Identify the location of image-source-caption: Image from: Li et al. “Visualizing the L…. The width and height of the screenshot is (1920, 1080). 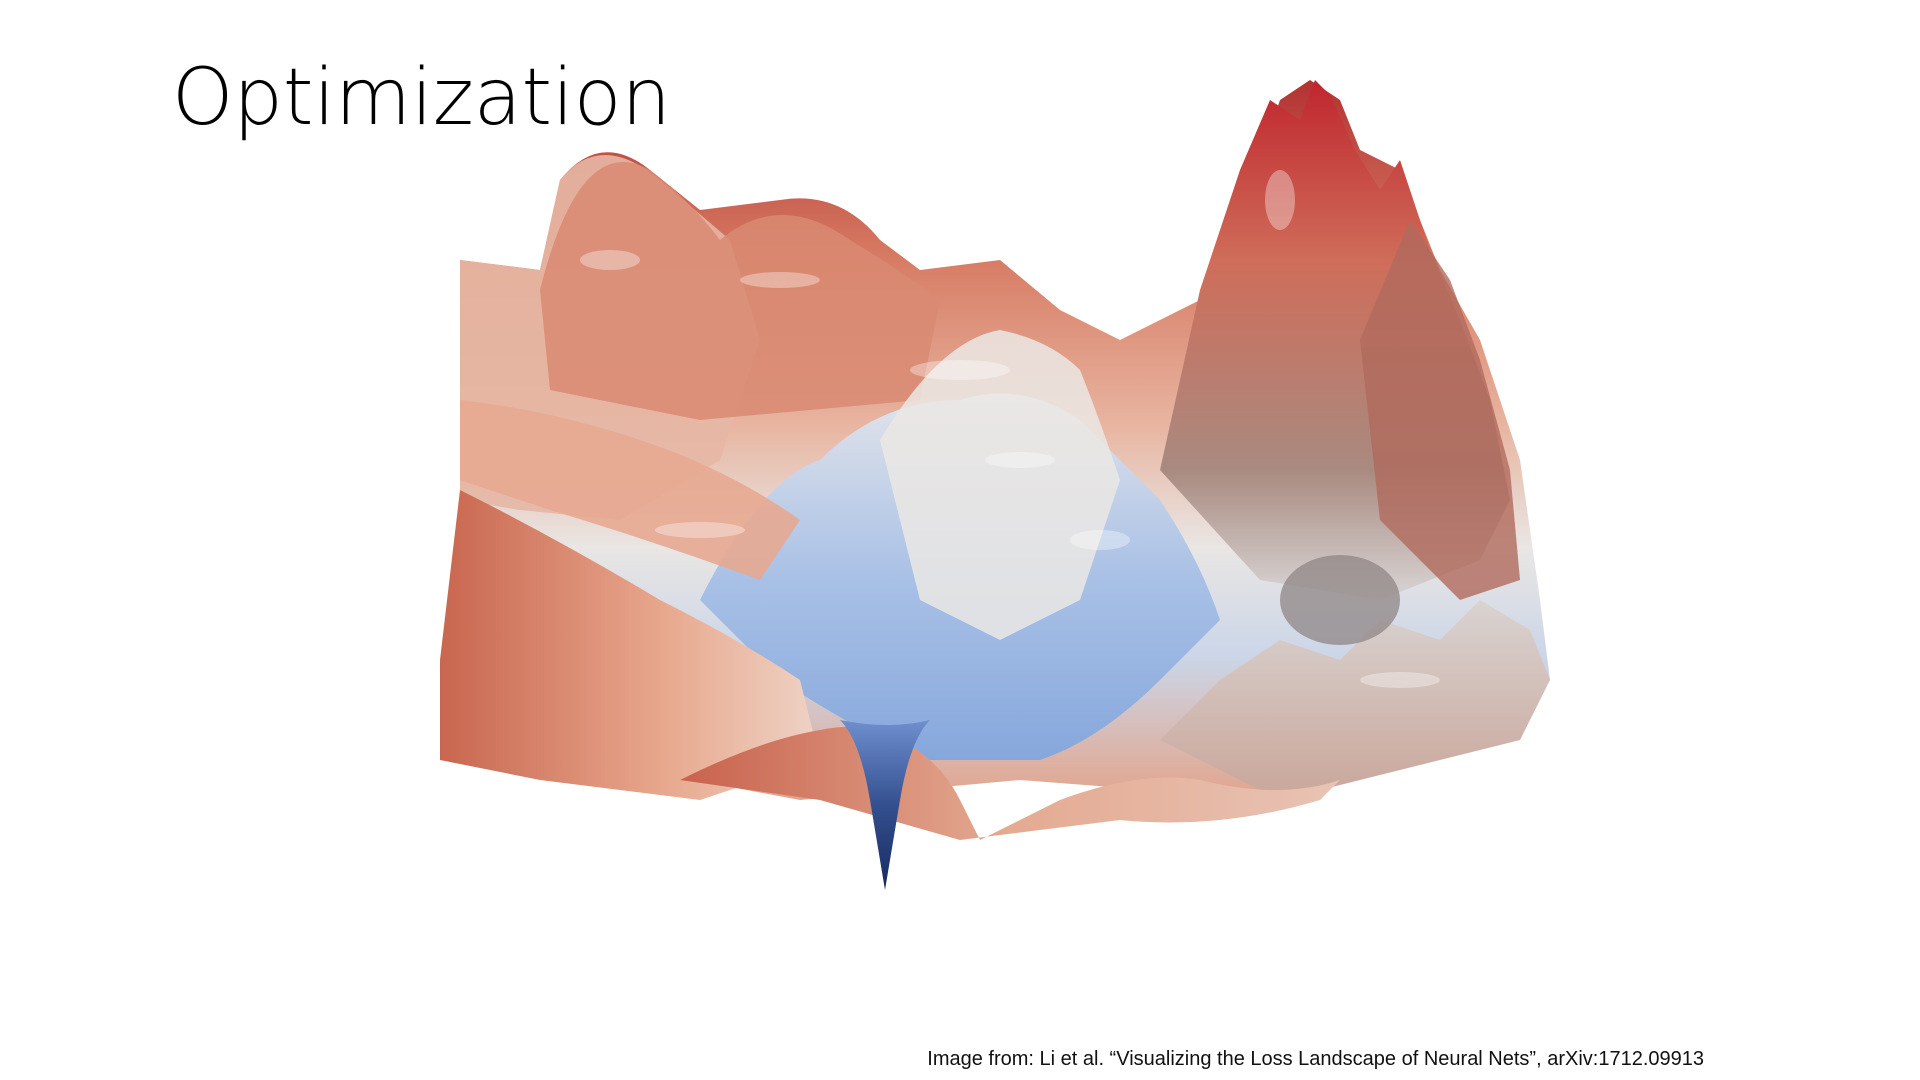
(1315, 1059).